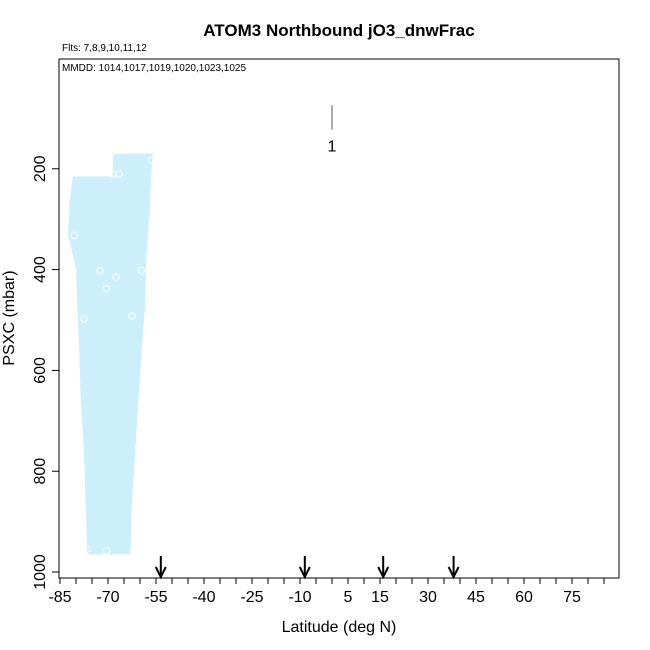 The image size is (650, 650). I want to click on x-axis-label: Latitude (deg N), so click(339, 627).